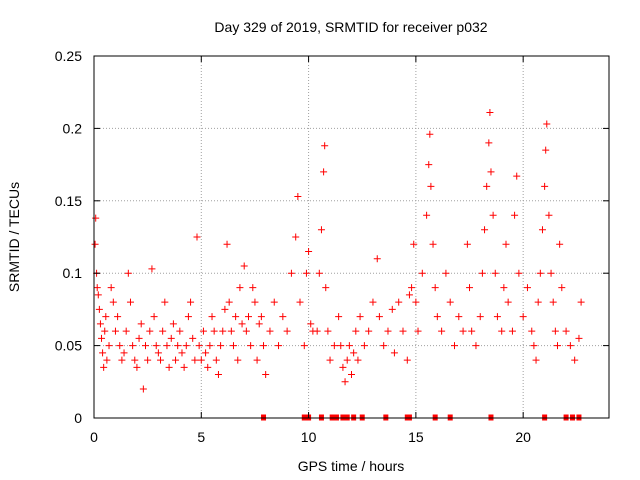  Describe the element at coordinates (94, 437) in the screenshot. I see `x-tick-label: 0` at that location.